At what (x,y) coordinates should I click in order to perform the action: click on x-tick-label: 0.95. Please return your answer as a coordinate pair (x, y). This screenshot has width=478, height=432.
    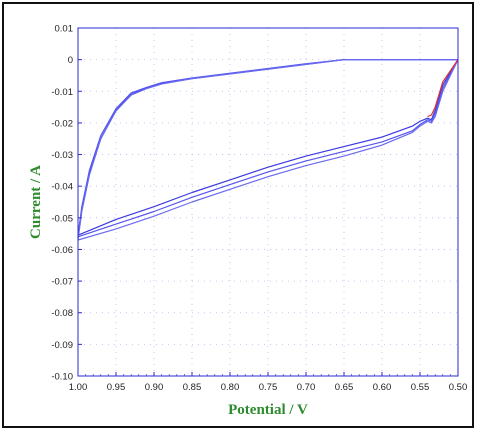
    Looking at the image, I should click on (116, 387).